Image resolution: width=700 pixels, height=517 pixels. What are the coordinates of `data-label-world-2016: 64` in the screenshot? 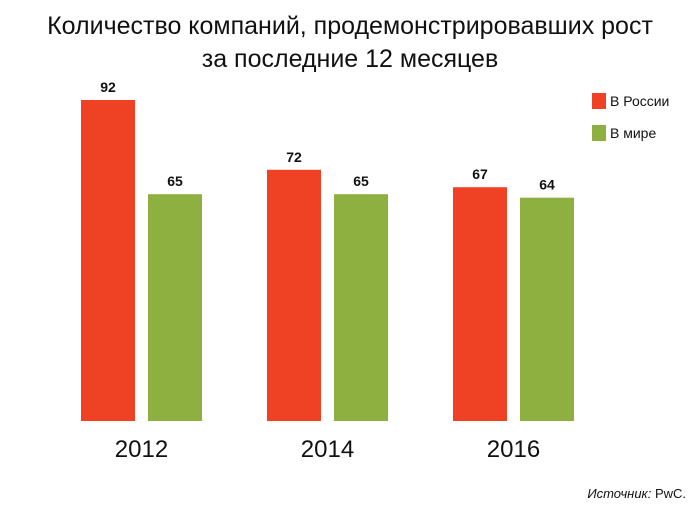 It's located at (547, 185).